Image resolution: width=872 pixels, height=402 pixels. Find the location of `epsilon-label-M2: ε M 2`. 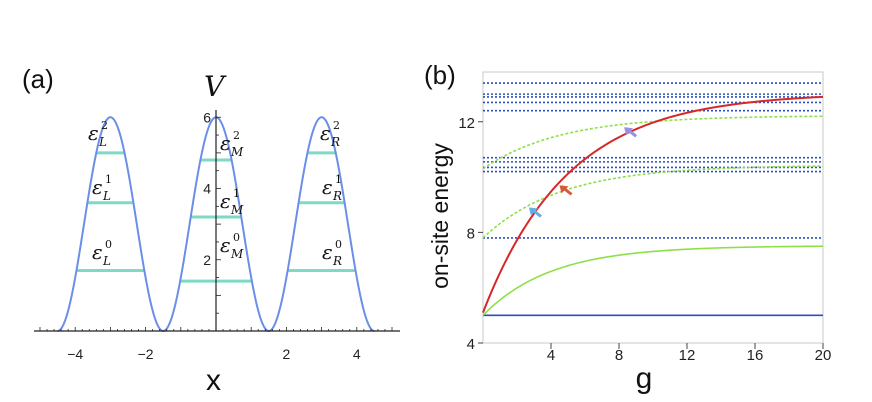

epsilon-label-M2: ε M 2 is located at coordinates (232, 144).